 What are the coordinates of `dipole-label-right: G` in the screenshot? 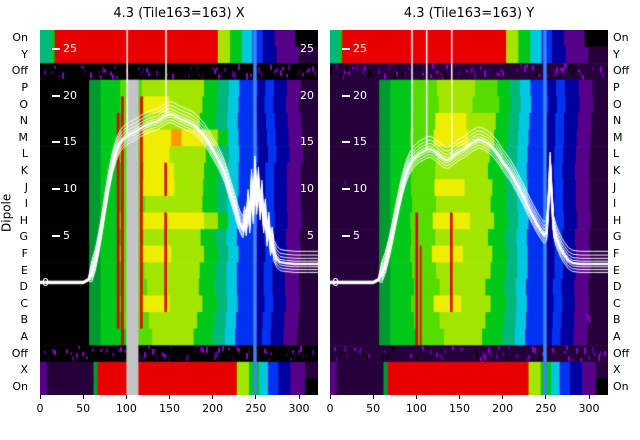 It's located at (617, 237).